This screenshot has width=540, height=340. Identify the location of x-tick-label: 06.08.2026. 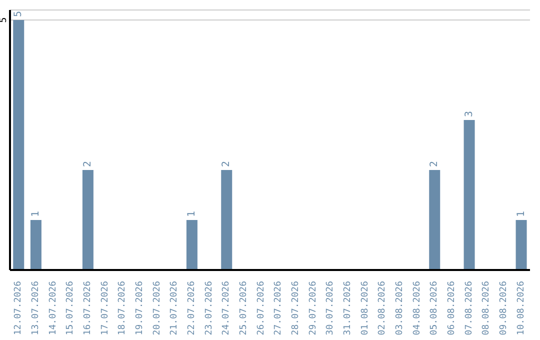
(452, 308).